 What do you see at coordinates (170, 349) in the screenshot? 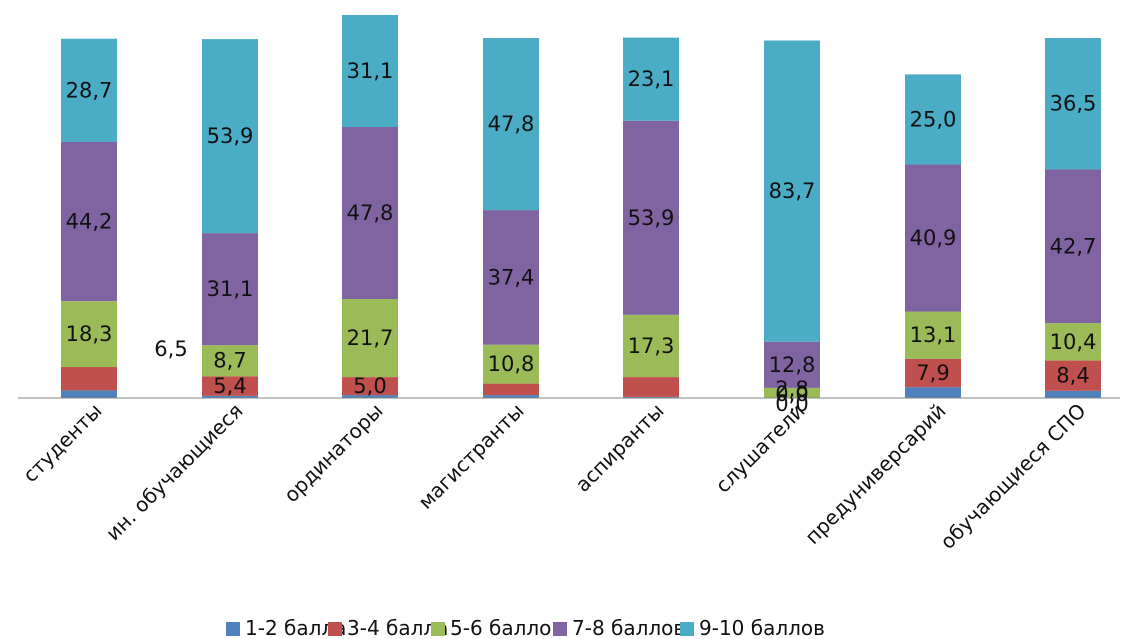
I see `annotation-label: 6,5` at bounding box center [170, 349].